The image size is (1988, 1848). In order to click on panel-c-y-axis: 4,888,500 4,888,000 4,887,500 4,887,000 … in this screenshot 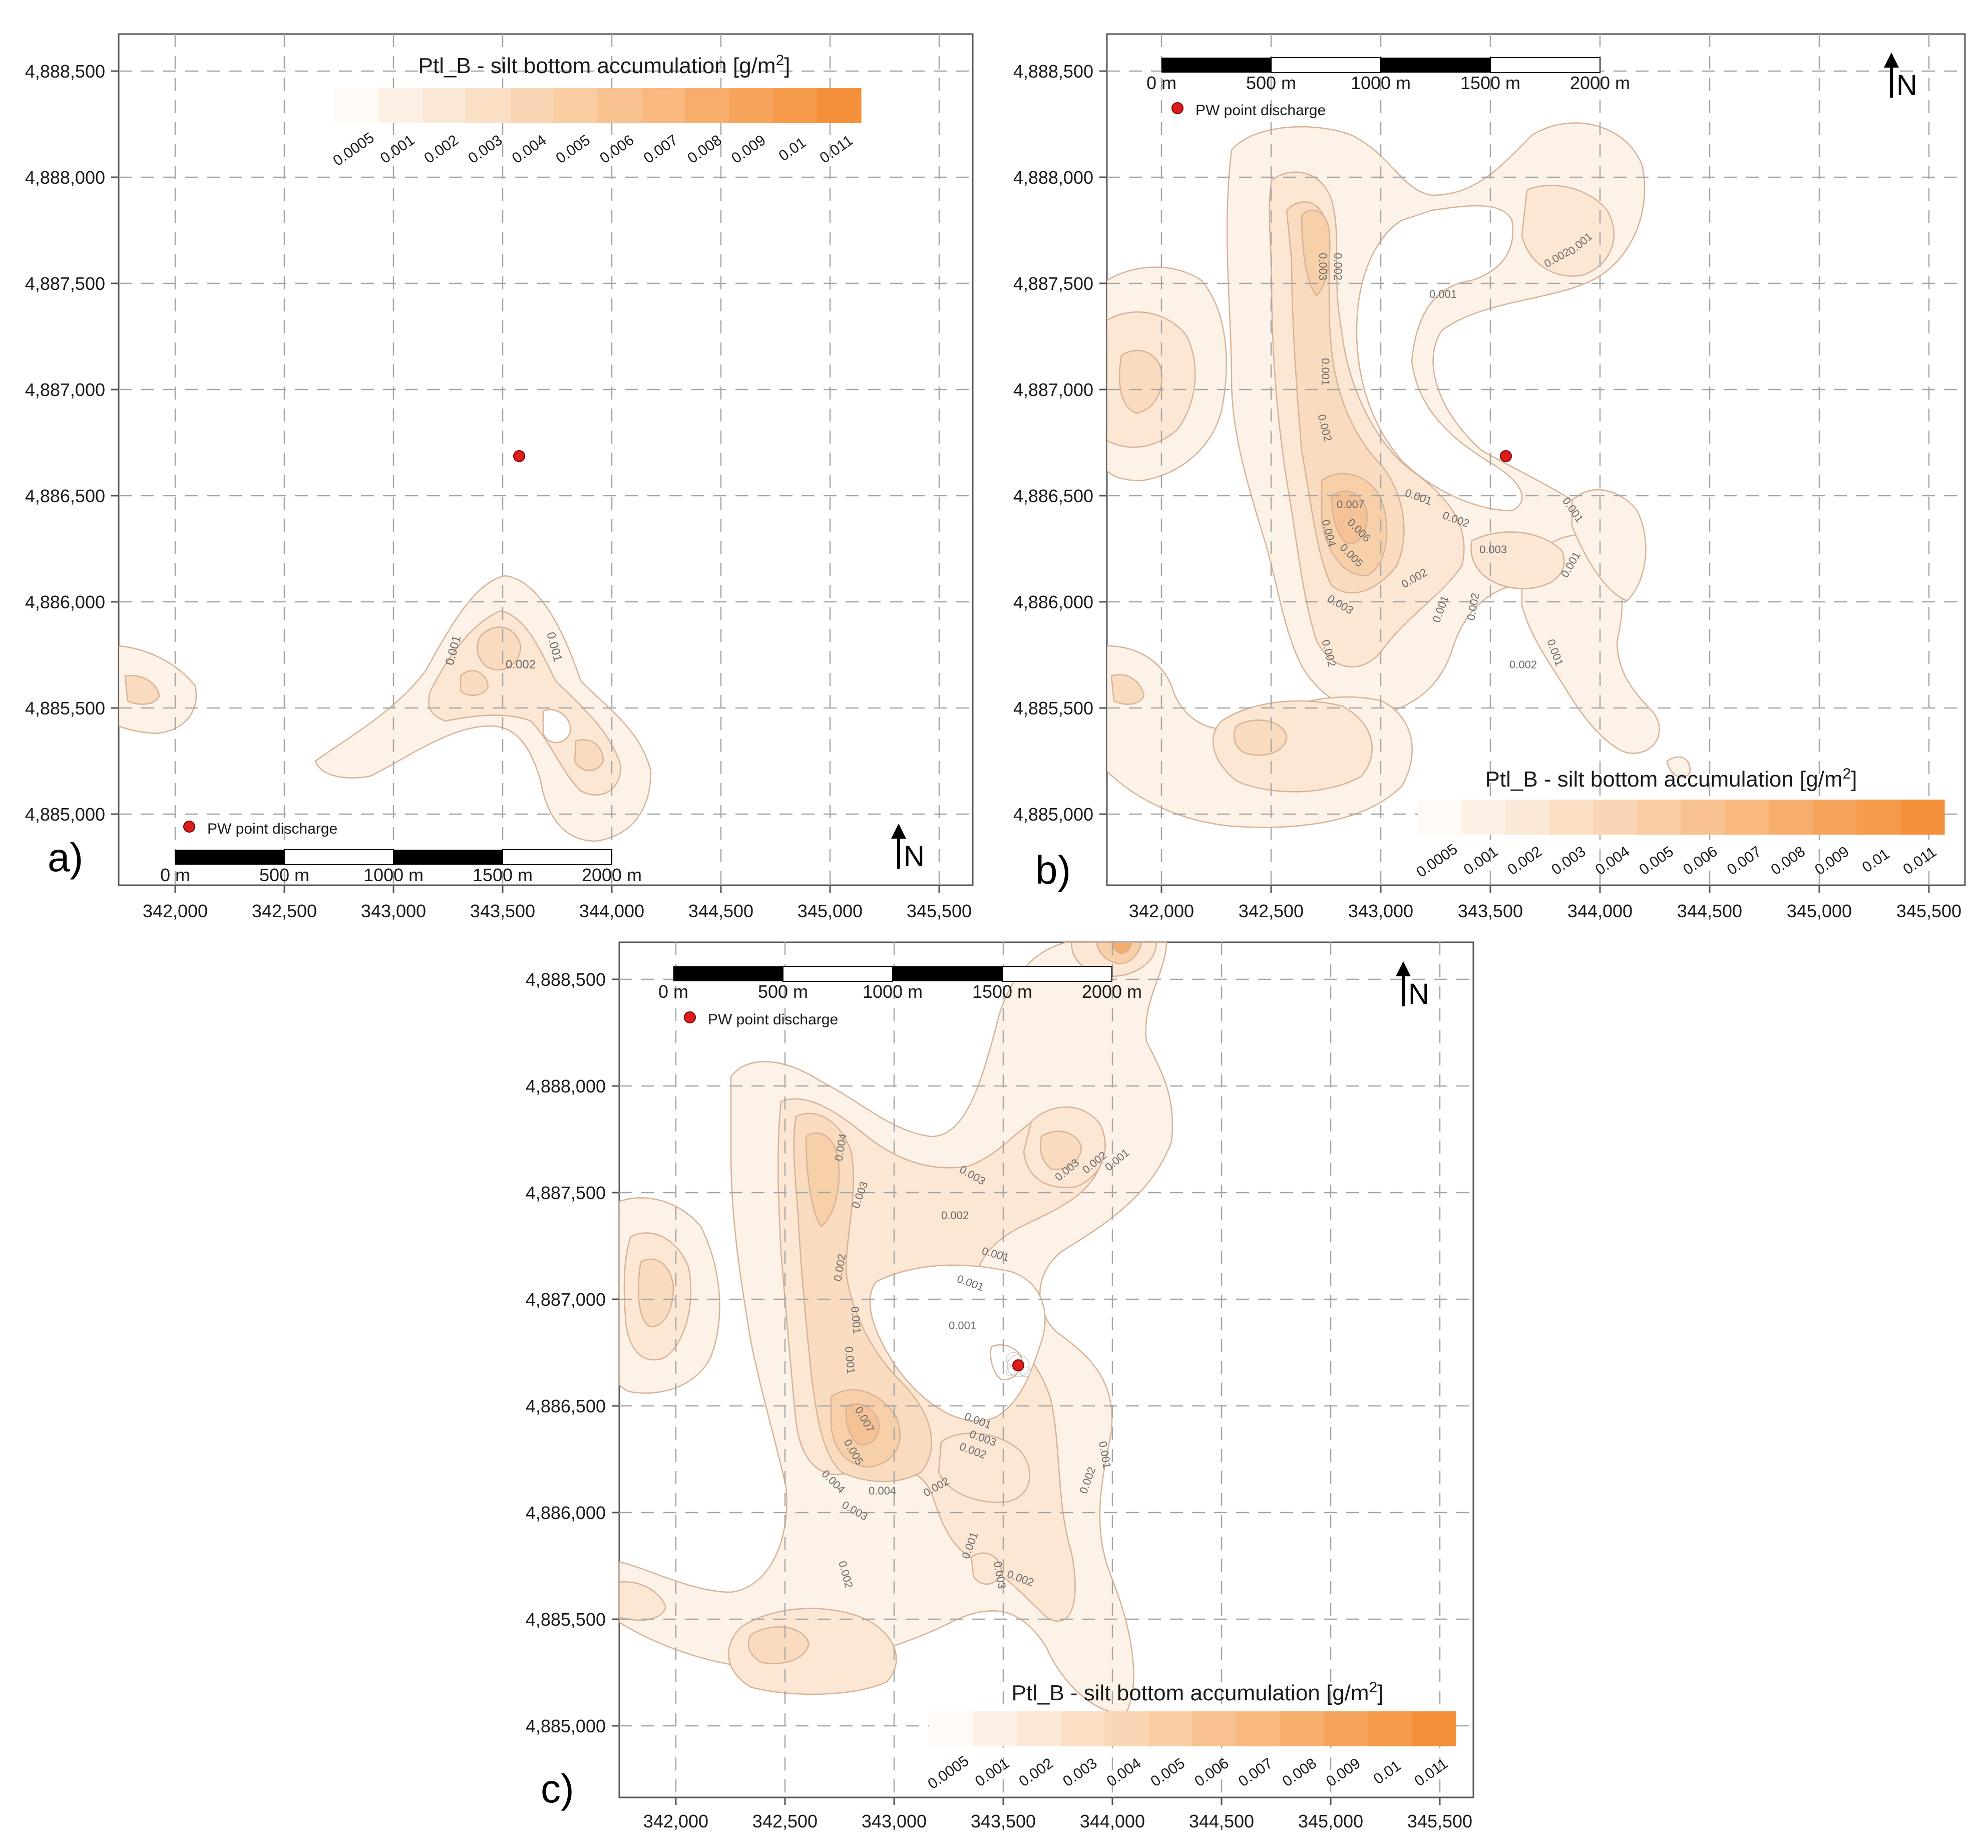, I will do `click(566, 1352)`.